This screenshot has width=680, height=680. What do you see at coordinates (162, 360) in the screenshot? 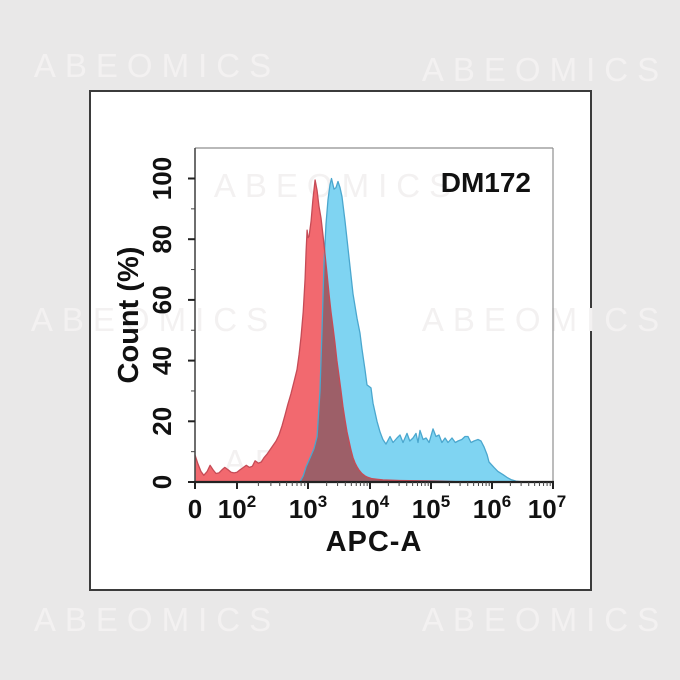
I see `y-tick-label: 40` at bounding box center [162, 360].